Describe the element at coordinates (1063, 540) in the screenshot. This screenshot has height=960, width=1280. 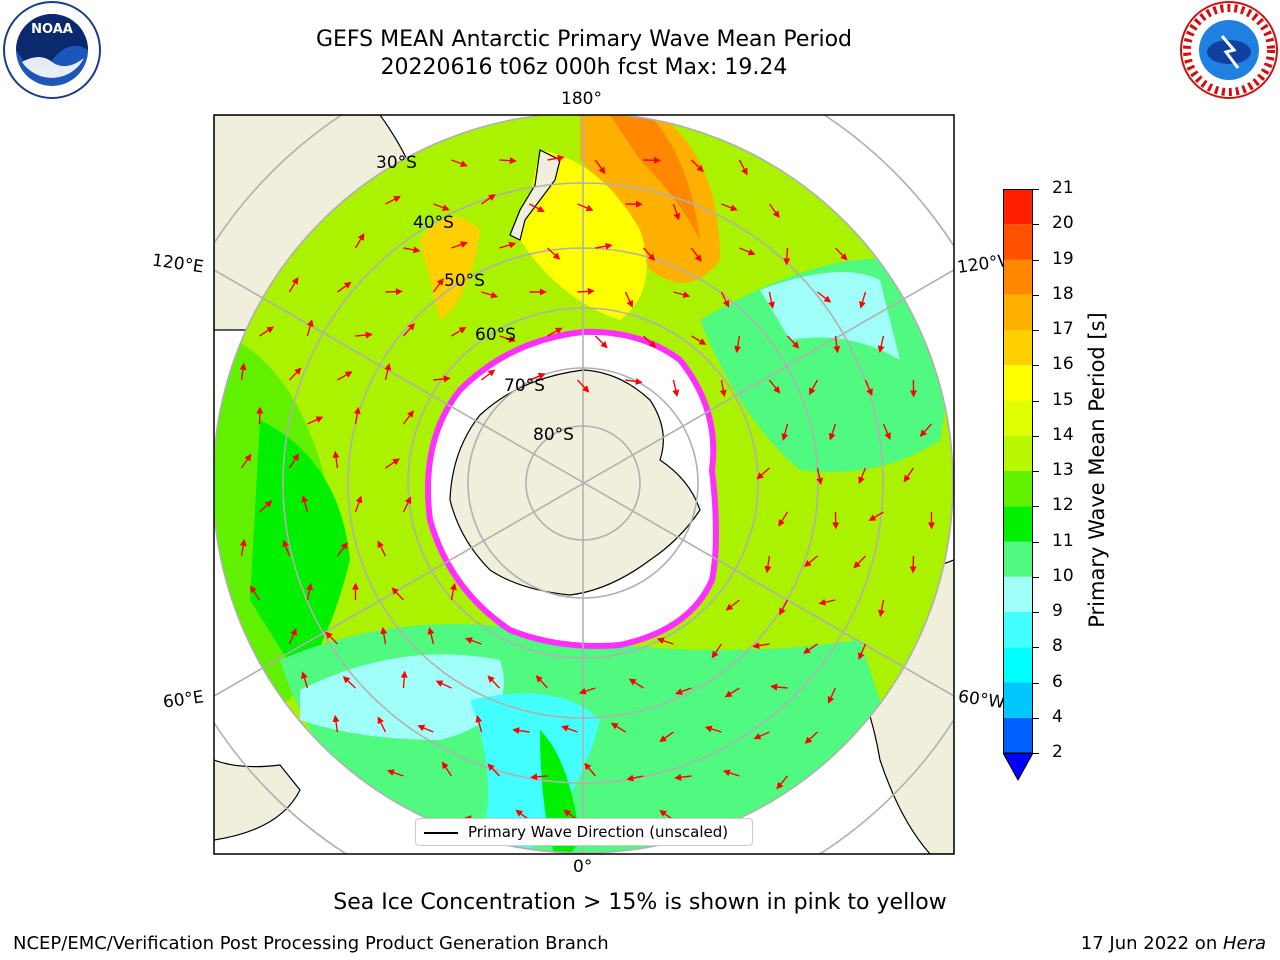
I see `colorbar-tick-label: 11` at that location.